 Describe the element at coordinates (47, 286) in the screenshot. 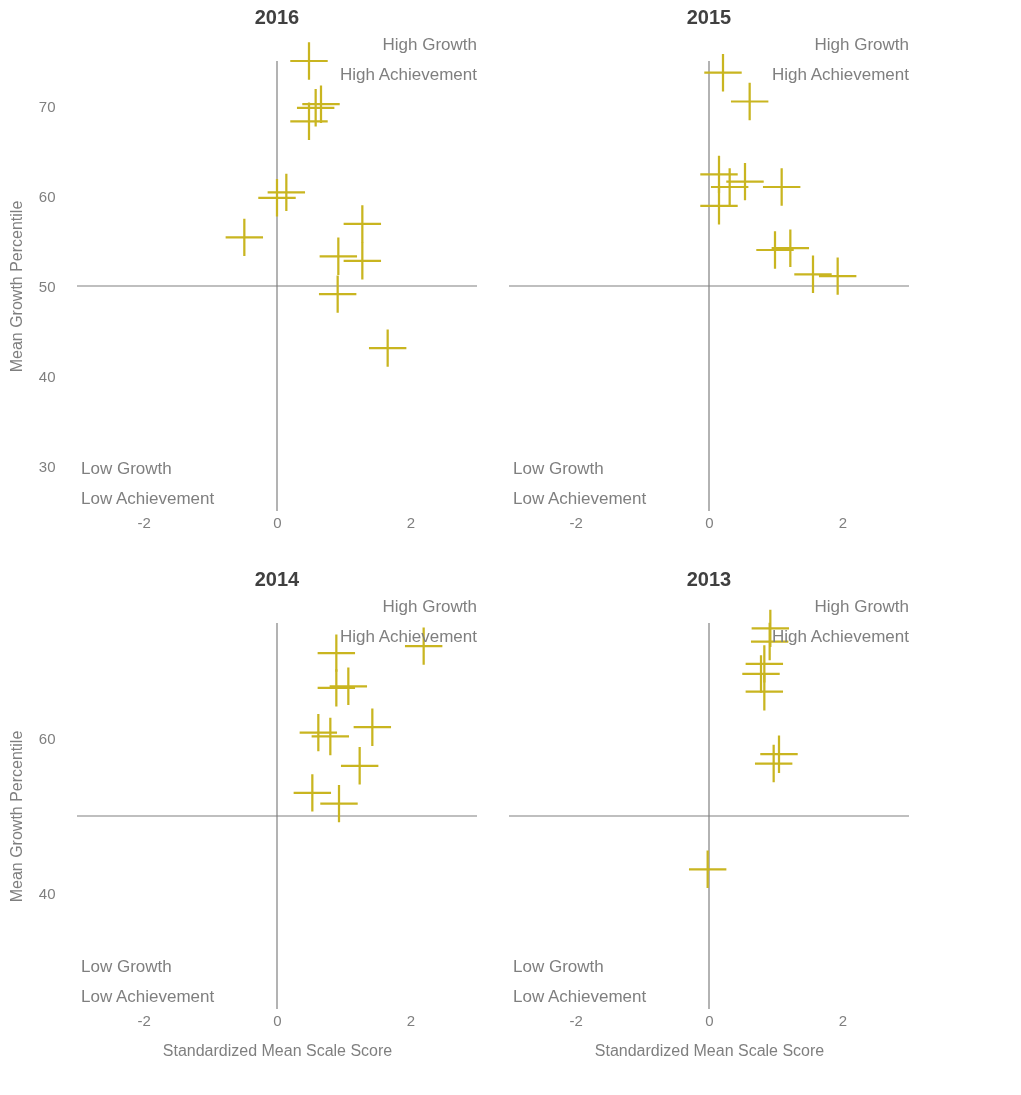

I see `y-tick-label: 50` at that location.